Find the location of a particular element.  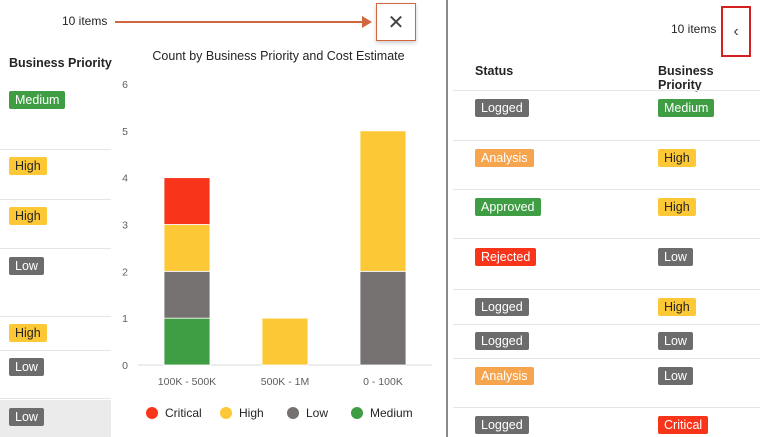

header-separator is located at coordinates (606, 90).